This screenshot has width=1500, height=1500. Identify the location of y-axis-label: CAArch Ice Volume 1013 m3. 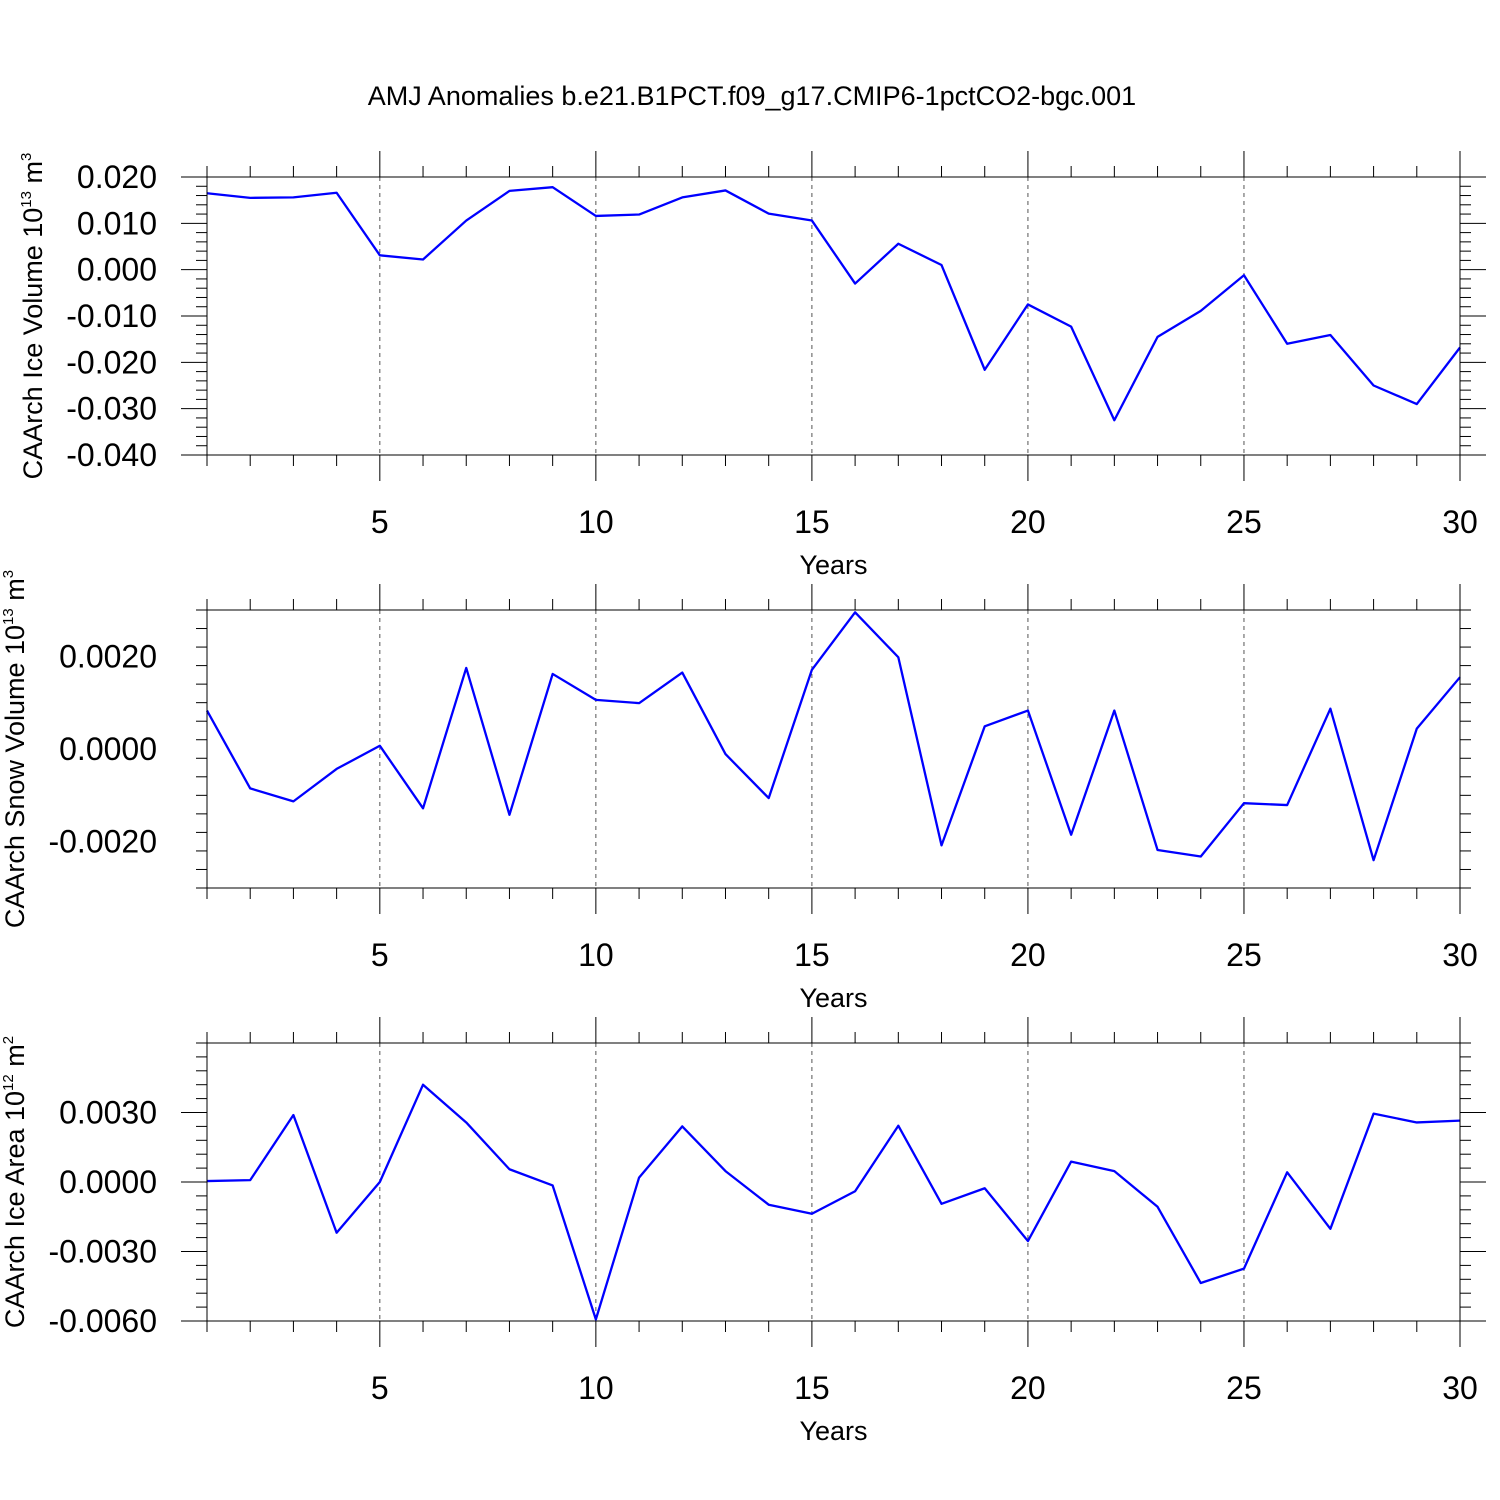
(33, 316).